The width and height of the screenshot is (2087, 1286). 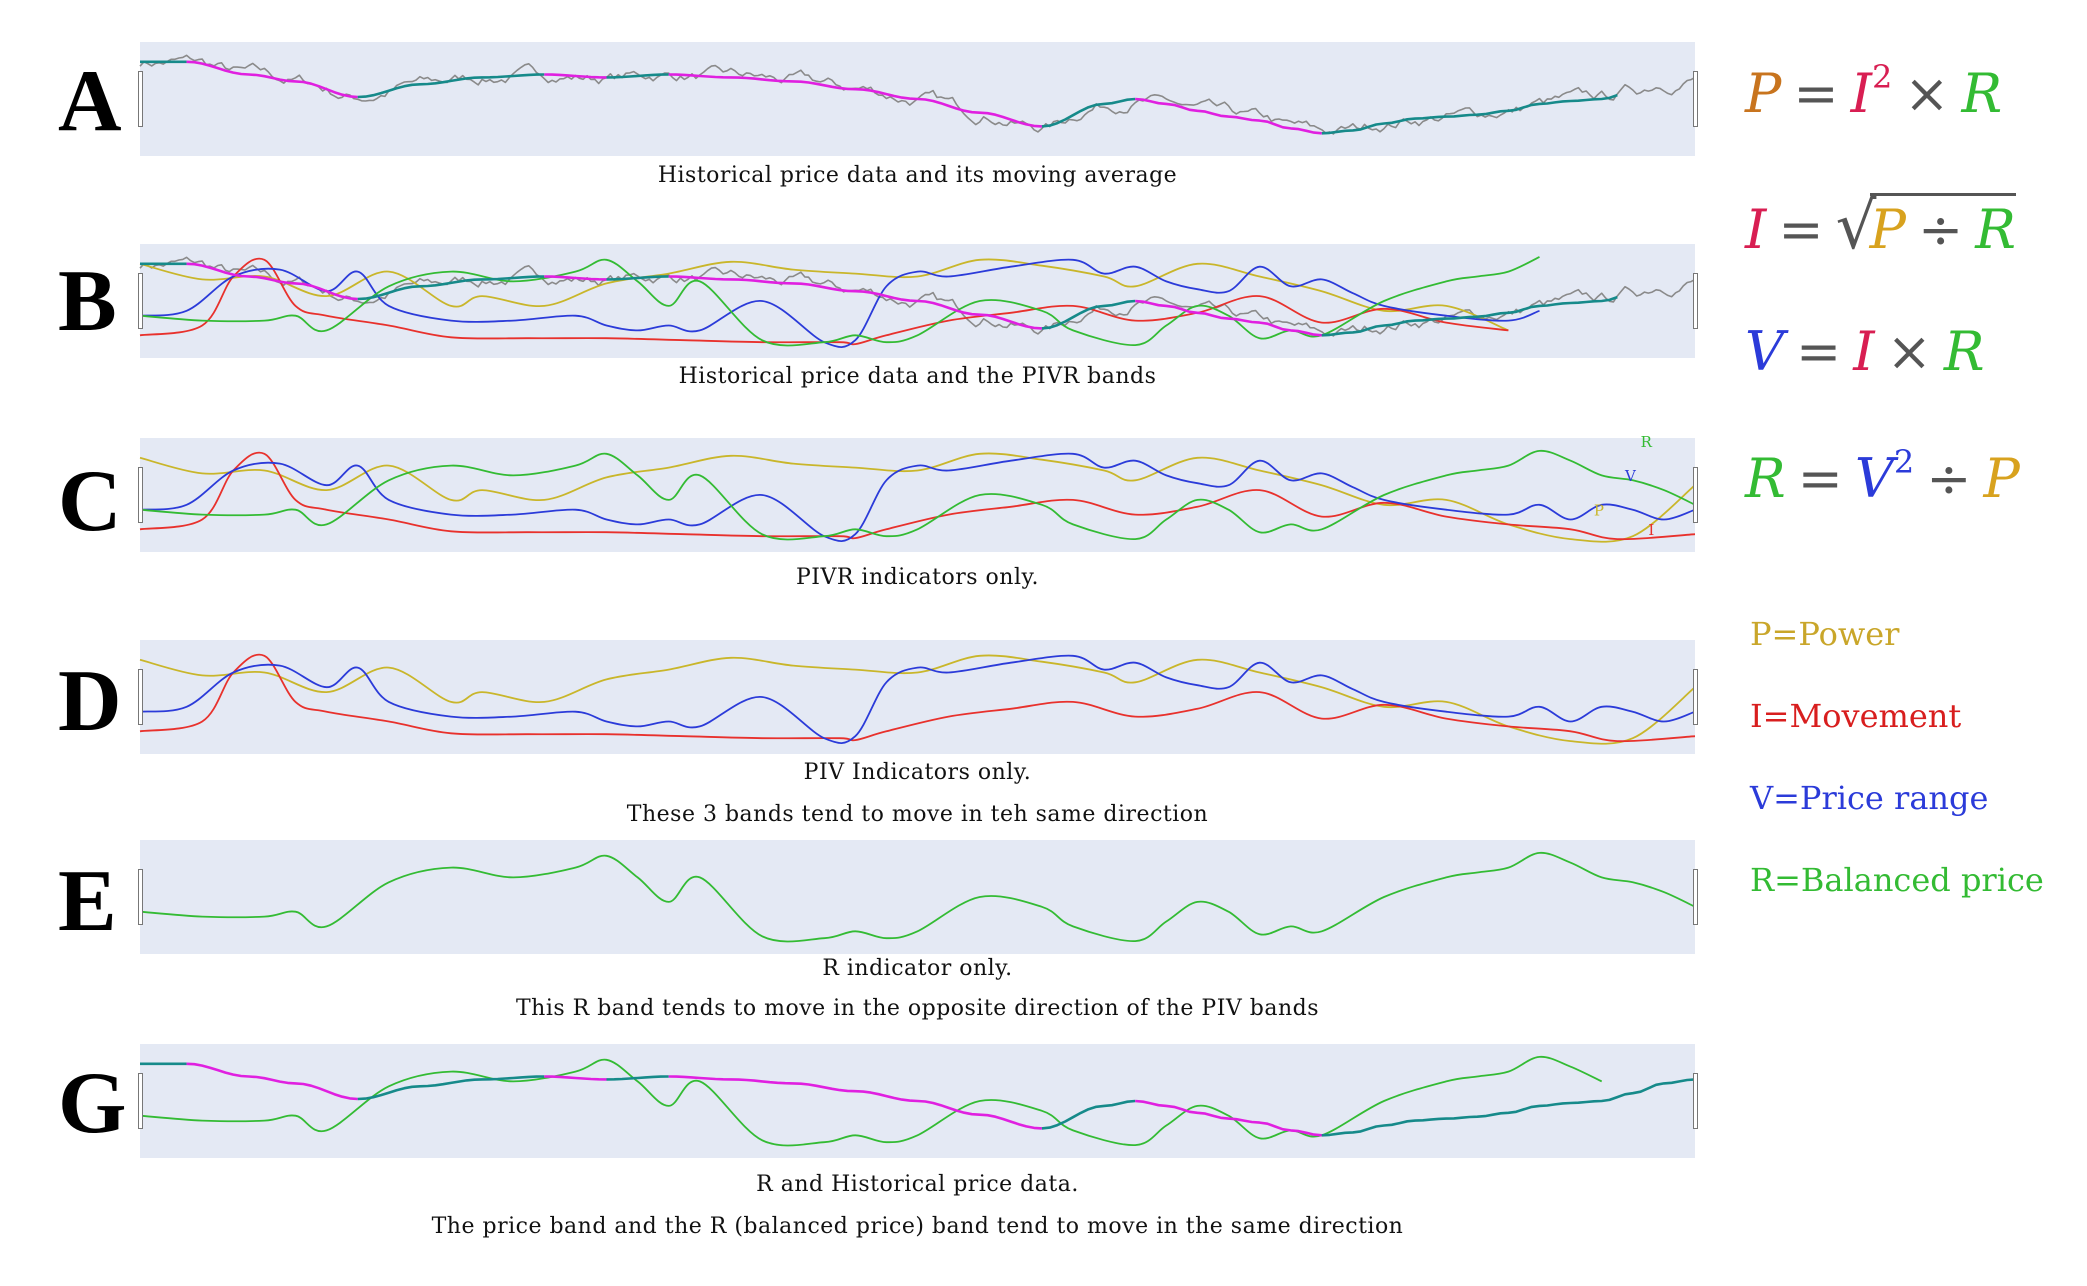 I want to click on formula-power: P = I2 × R, so click(x=1874, y=91).